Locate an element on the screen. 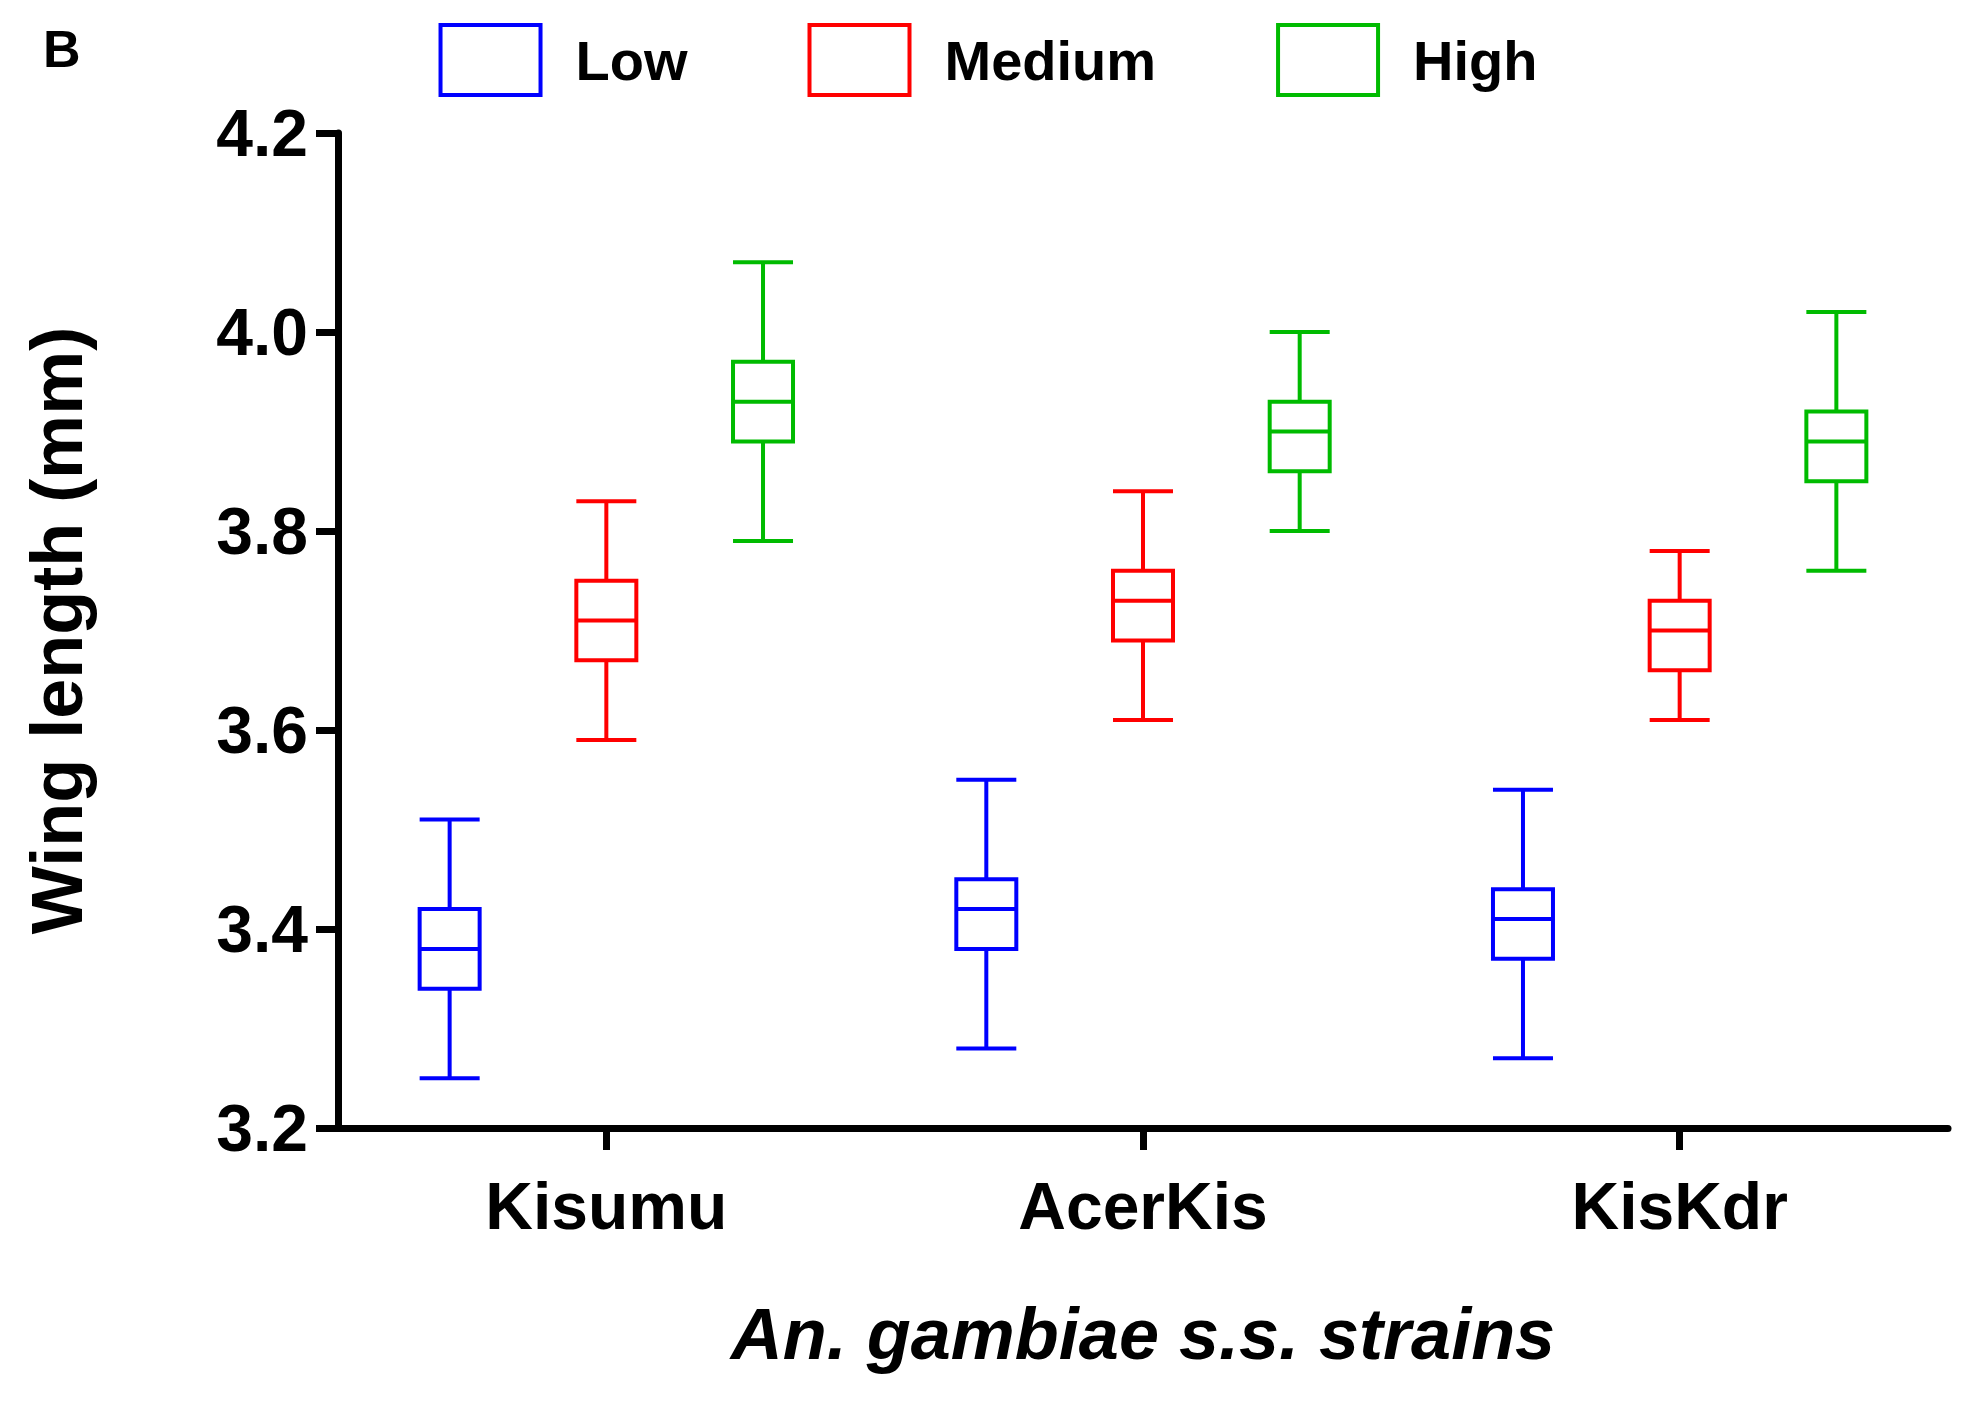 The image size is (1979, 1427). y-tick-label: 4.0 is located at coordinates (262, 332).